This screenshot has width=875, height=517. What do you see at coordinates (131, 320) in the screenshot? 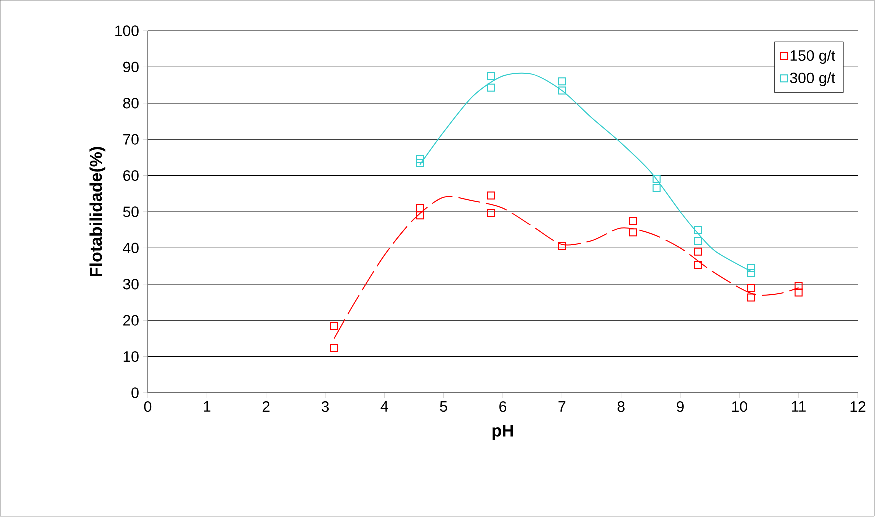
I see `y-tick-label: 20` at bounding box center [131, 320].